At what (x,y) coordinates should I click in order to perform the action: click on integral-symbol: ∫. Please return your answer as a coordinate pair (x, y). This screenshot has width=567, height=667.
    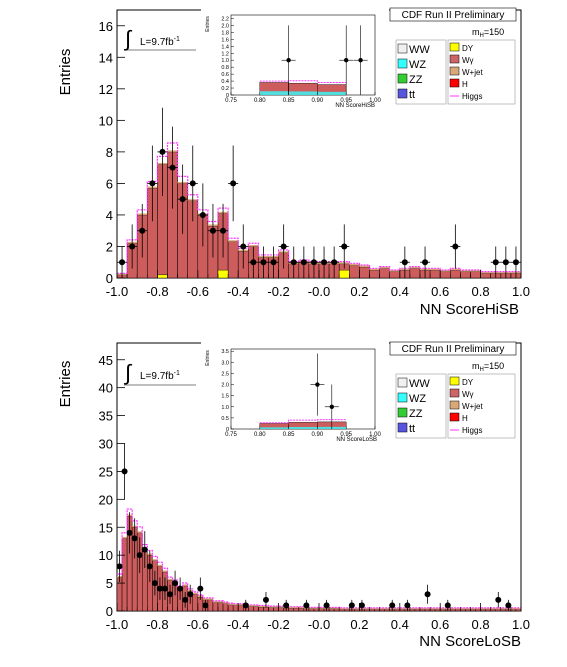
    Looking at the image, I should click on (128, 372).